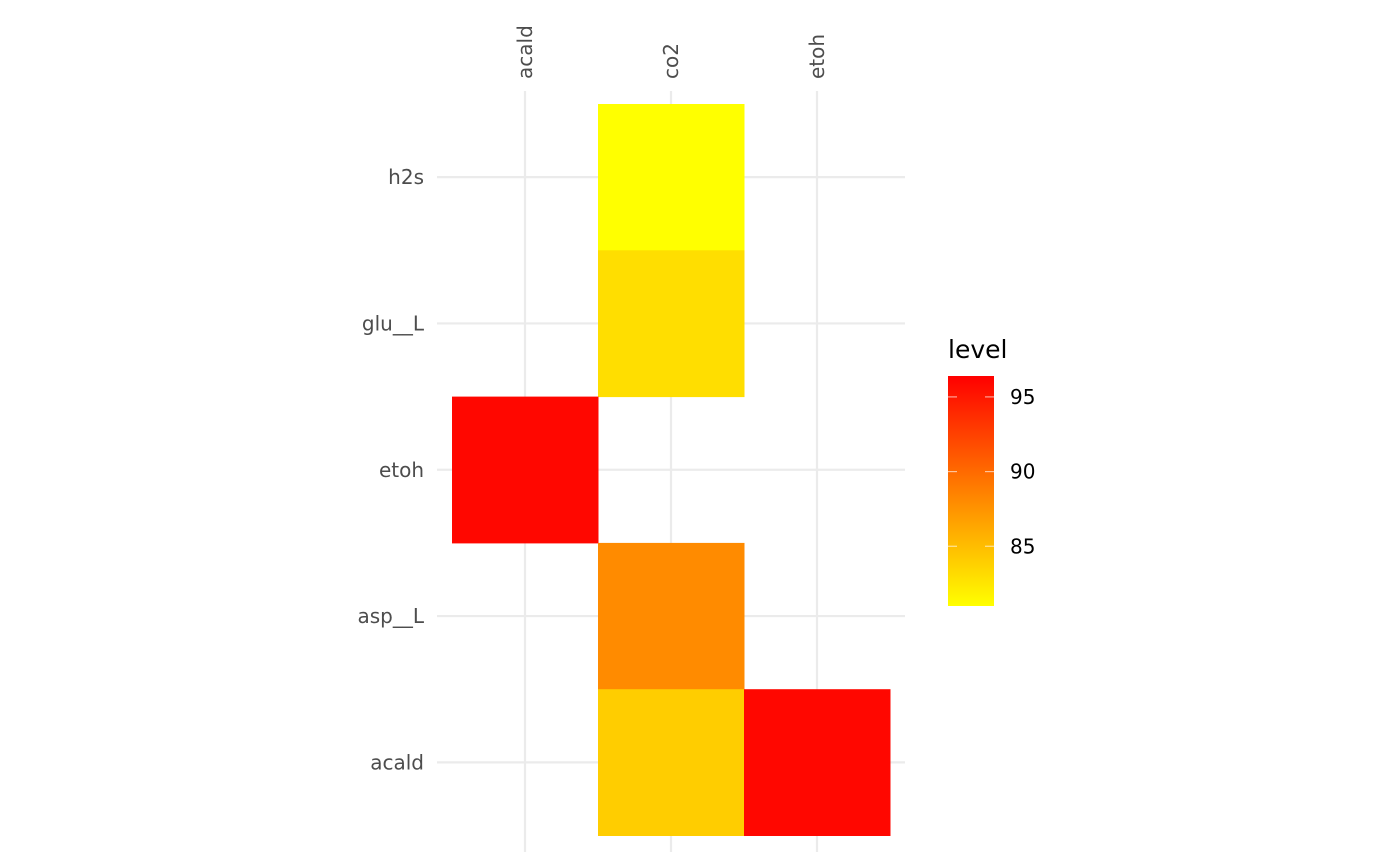 The image size is (1400, 865). Describe the element at coordinates (1022, 546) in the screenshot. I see `legend-label-85: 85` at that location.